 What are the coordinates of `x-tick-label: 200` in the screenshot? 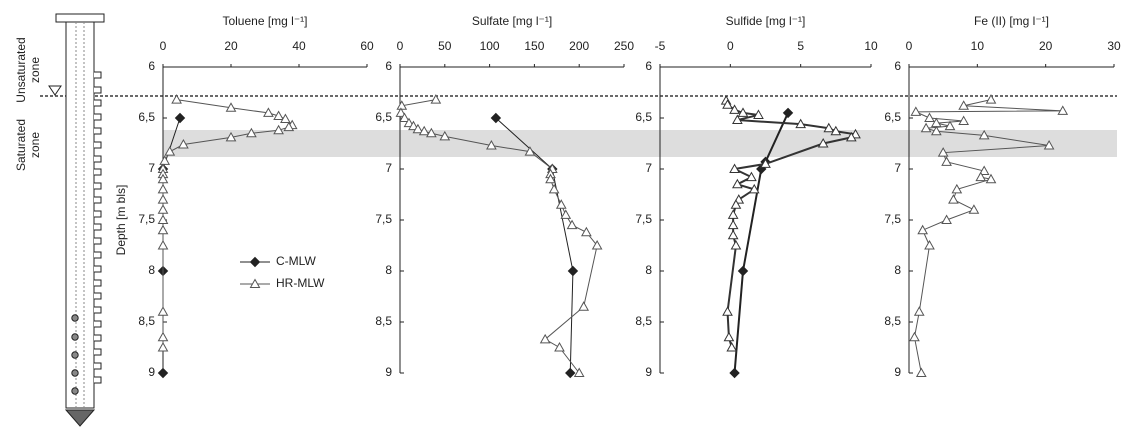 It's located at (579, 46).